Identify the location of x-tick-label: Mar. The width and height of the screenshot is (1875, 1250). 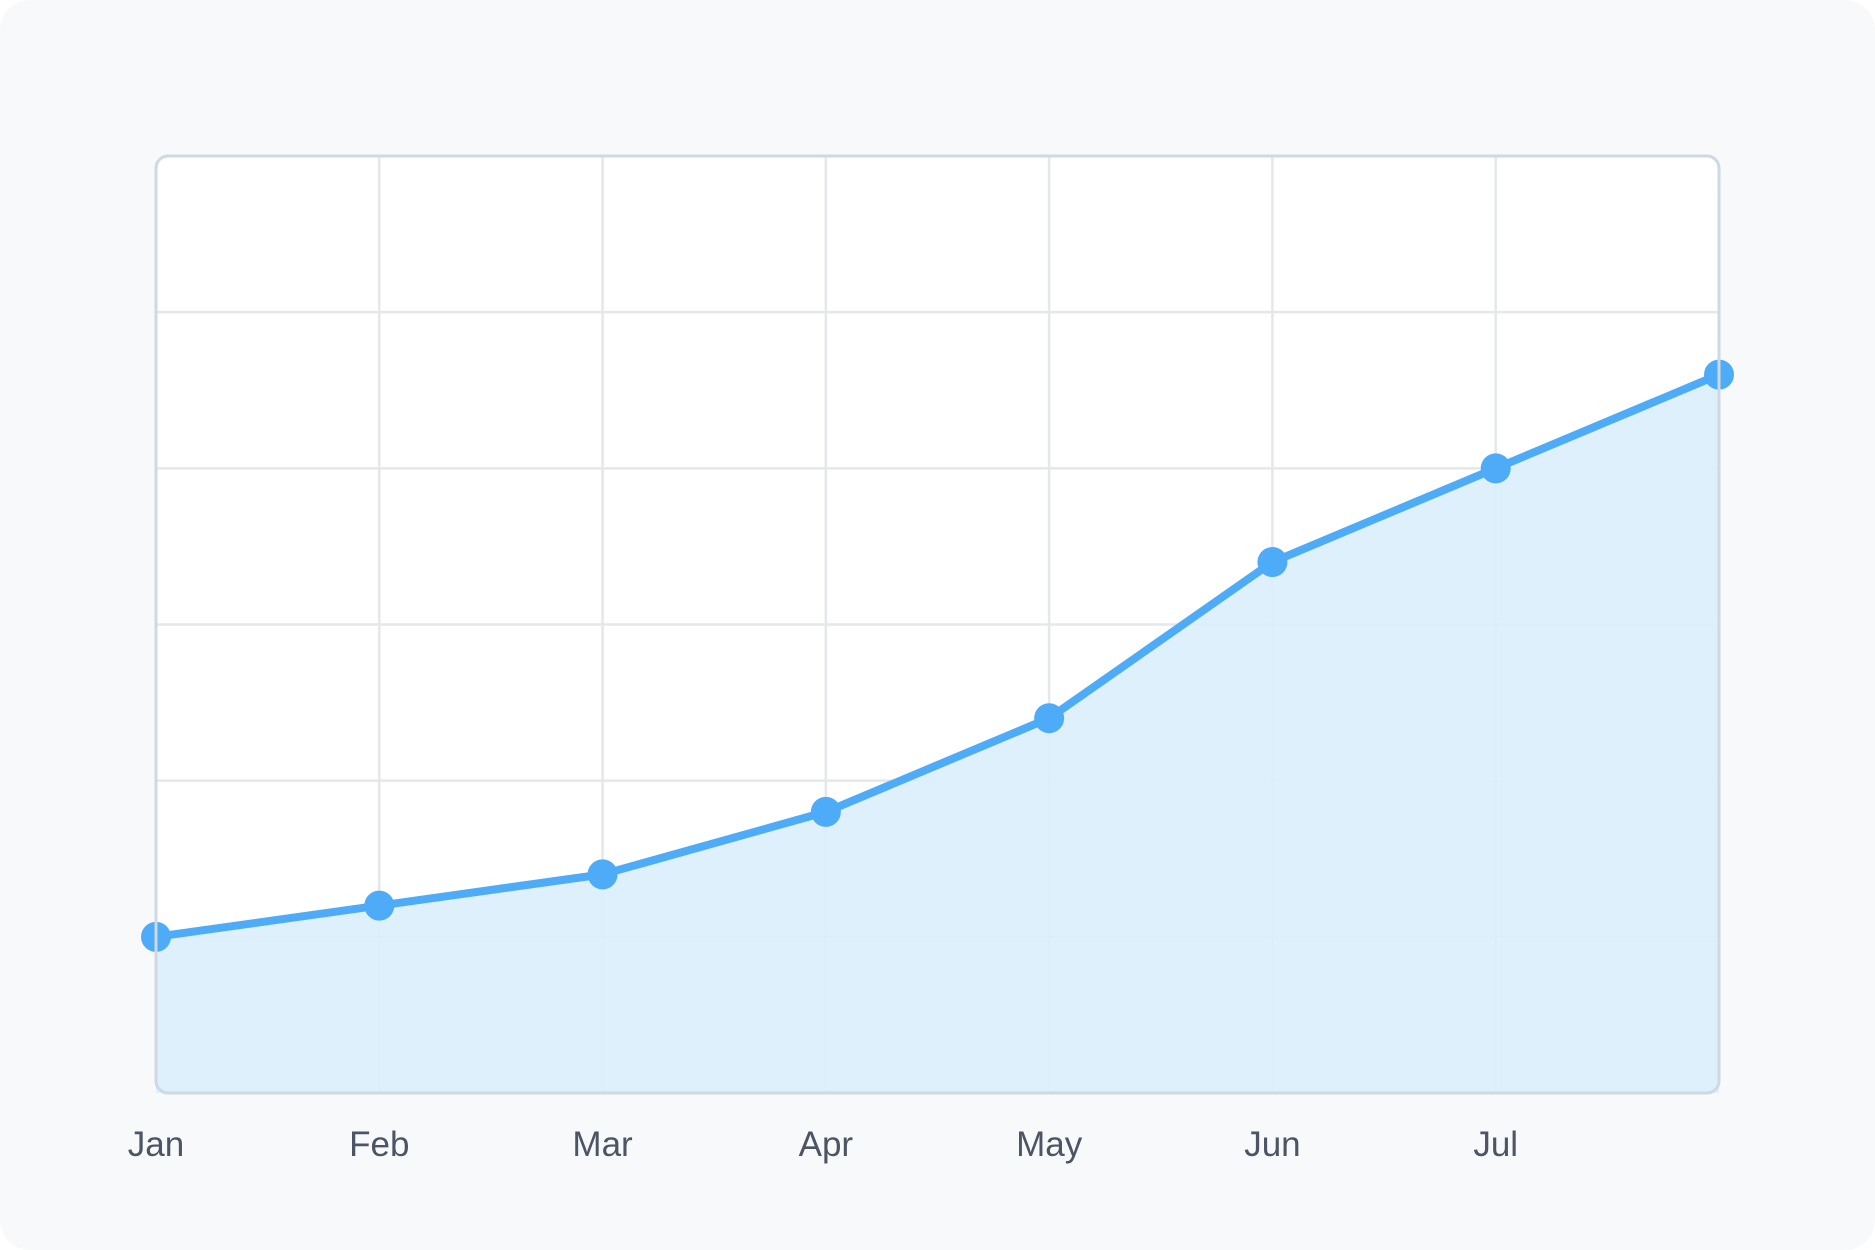
(602, 1144).